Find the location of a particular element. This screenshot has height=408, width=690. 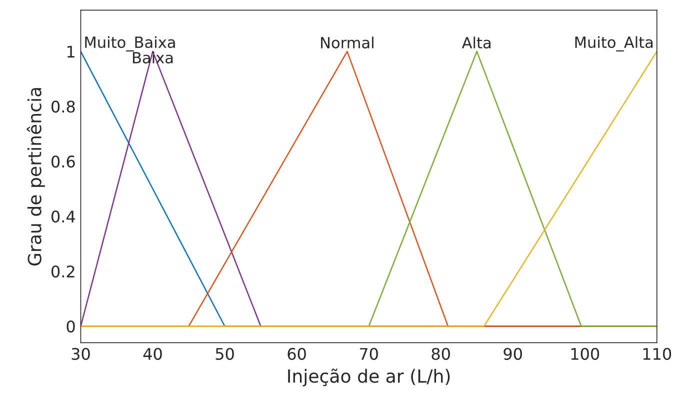

series-label: Normal is located at coordinates (347, 42).